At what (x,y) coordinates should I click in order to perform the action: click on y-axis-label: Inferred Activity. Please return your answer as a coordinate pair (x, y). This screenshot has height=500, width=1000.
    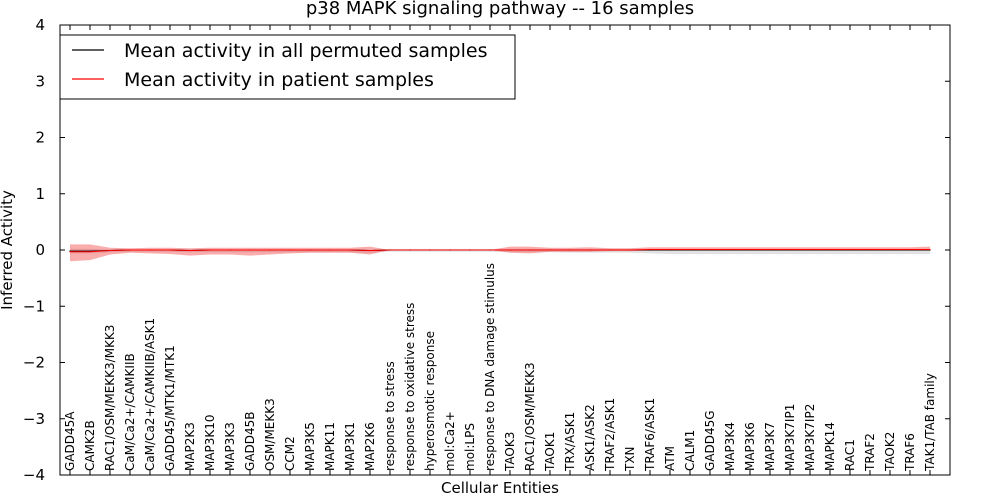
    Looking at the image, I should click on (8, 250).